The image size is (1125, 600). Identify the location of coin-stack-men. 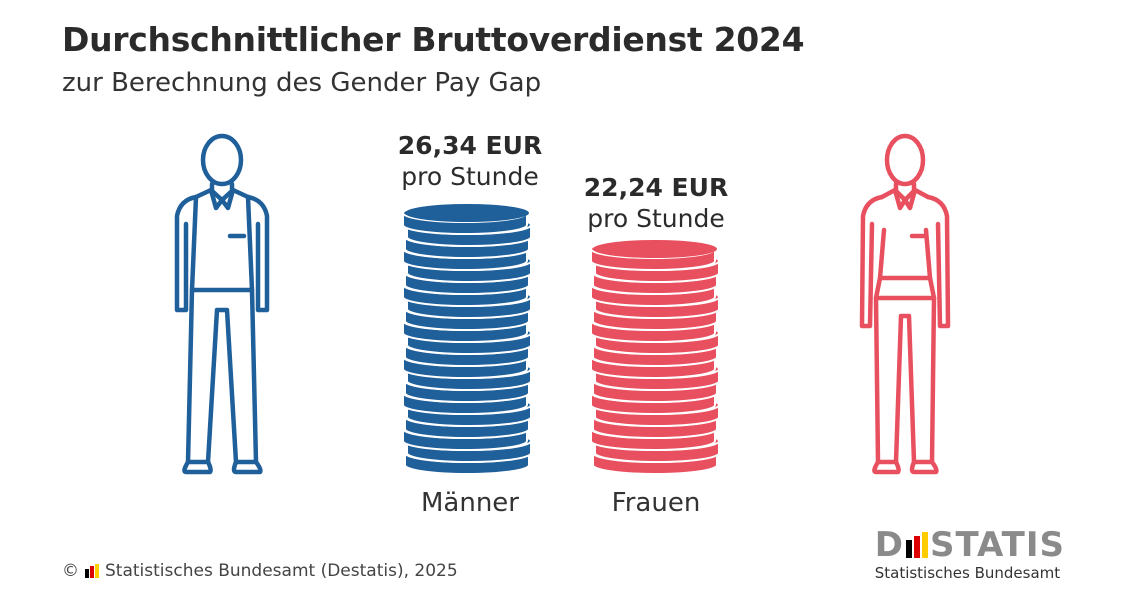
(467, 339).